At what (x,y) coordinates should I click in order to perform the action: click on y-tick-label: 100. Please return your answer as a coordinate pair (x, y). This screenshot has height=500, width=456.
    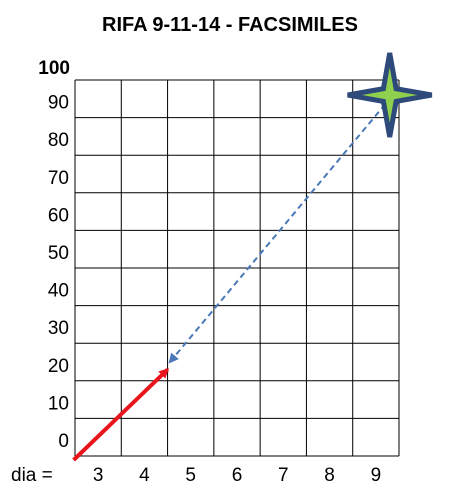
    Looking at the image, I should click on (54, 68).